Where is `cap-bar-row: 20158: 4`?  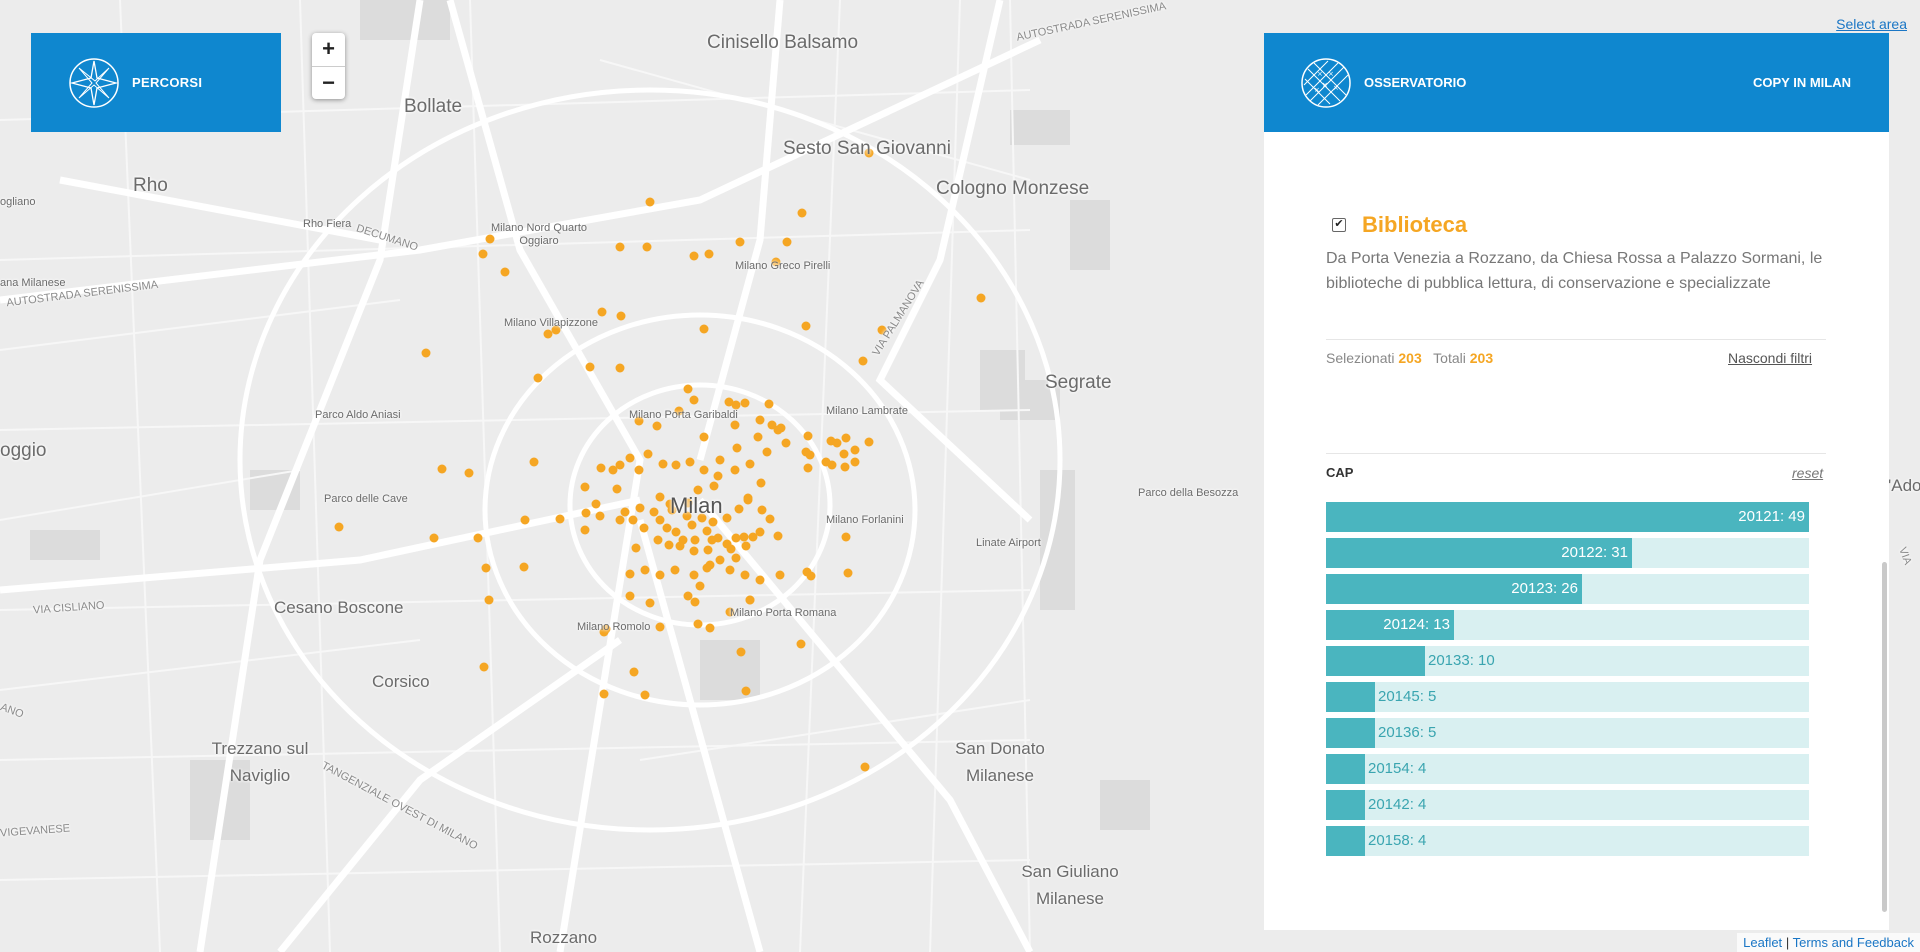
cap-bar-row: 20158: 4 is located at coordinates (1567, 841).